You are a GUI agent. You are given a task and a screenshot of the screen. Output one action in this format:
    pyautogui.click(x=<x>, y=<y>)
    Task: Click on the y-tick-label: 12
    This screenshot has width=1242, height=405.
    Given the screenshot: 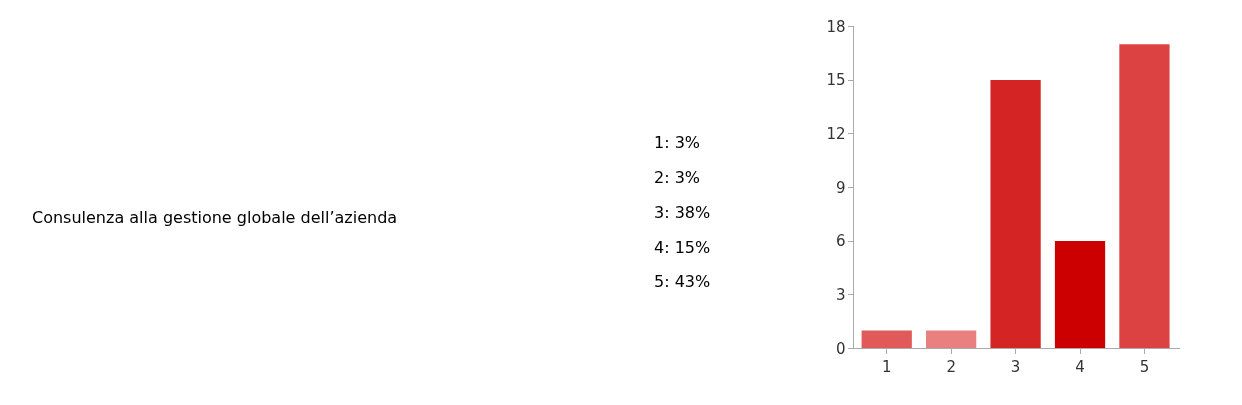 What is the action you would take?
    pyautogui.click(x=836, y=133)
    